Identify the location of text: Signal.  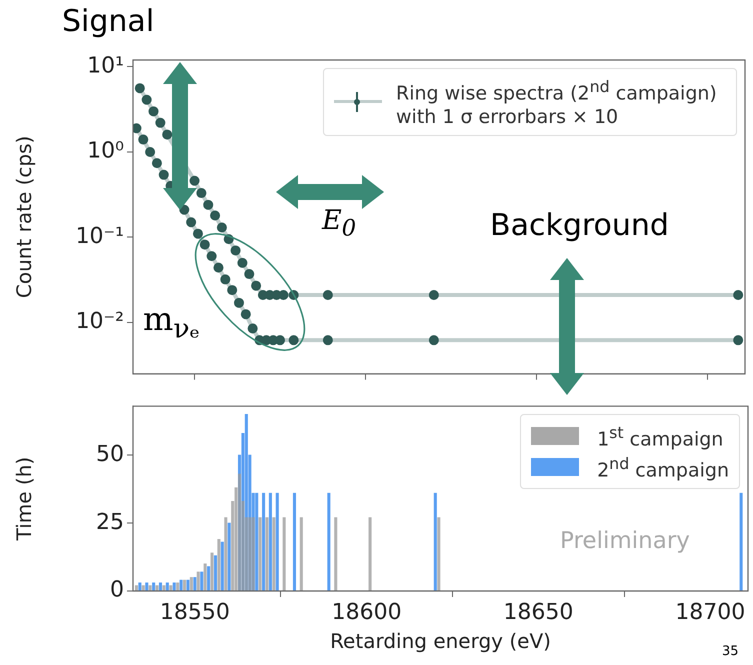
(108, 21).